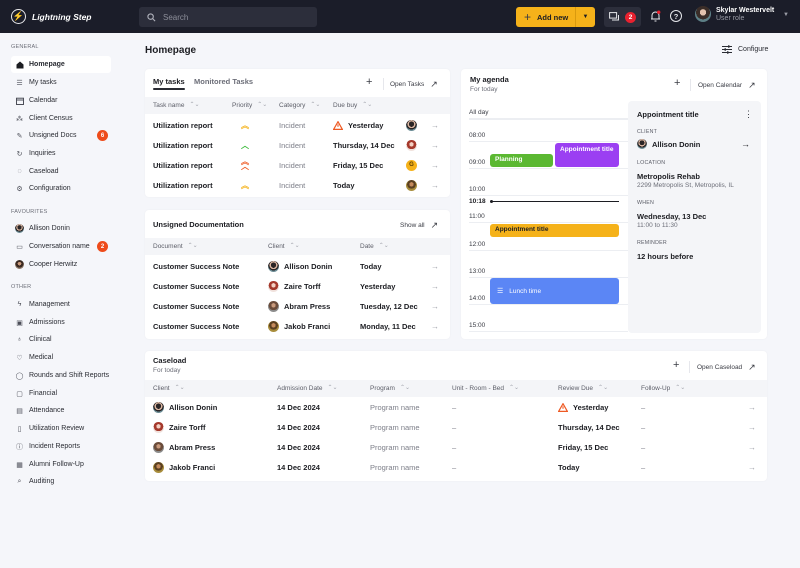 The height and width of the screenshot is (568, 800). I want to click on time-label: 08:00, so click(477, 135).